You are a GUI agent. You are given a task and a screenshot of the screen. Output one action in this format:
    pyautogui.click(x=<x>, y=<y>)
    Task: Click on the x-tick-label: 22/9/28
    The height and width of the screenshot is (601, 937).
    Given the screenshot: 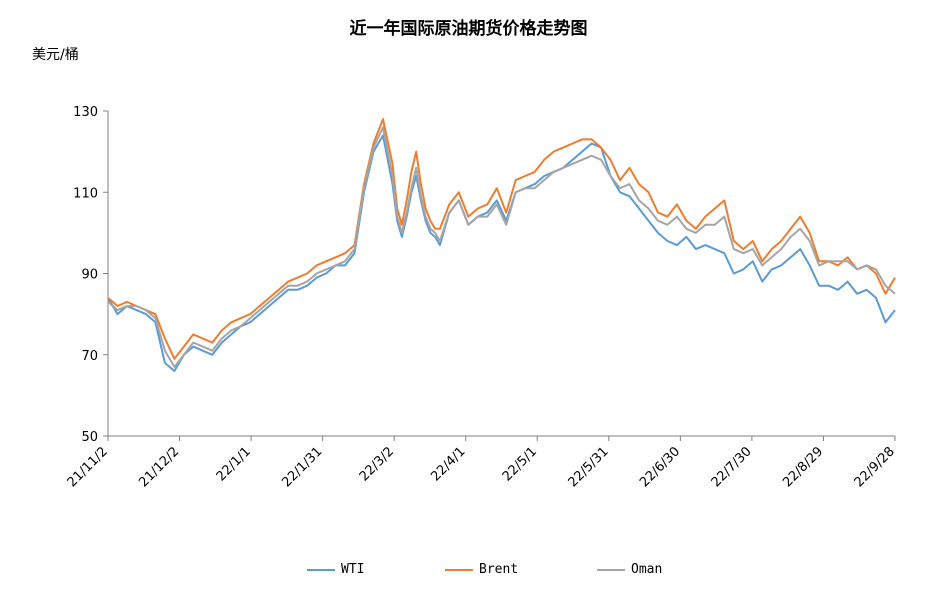 What is the action you would take?
    pyautogui.click(x=875, y=467)
    